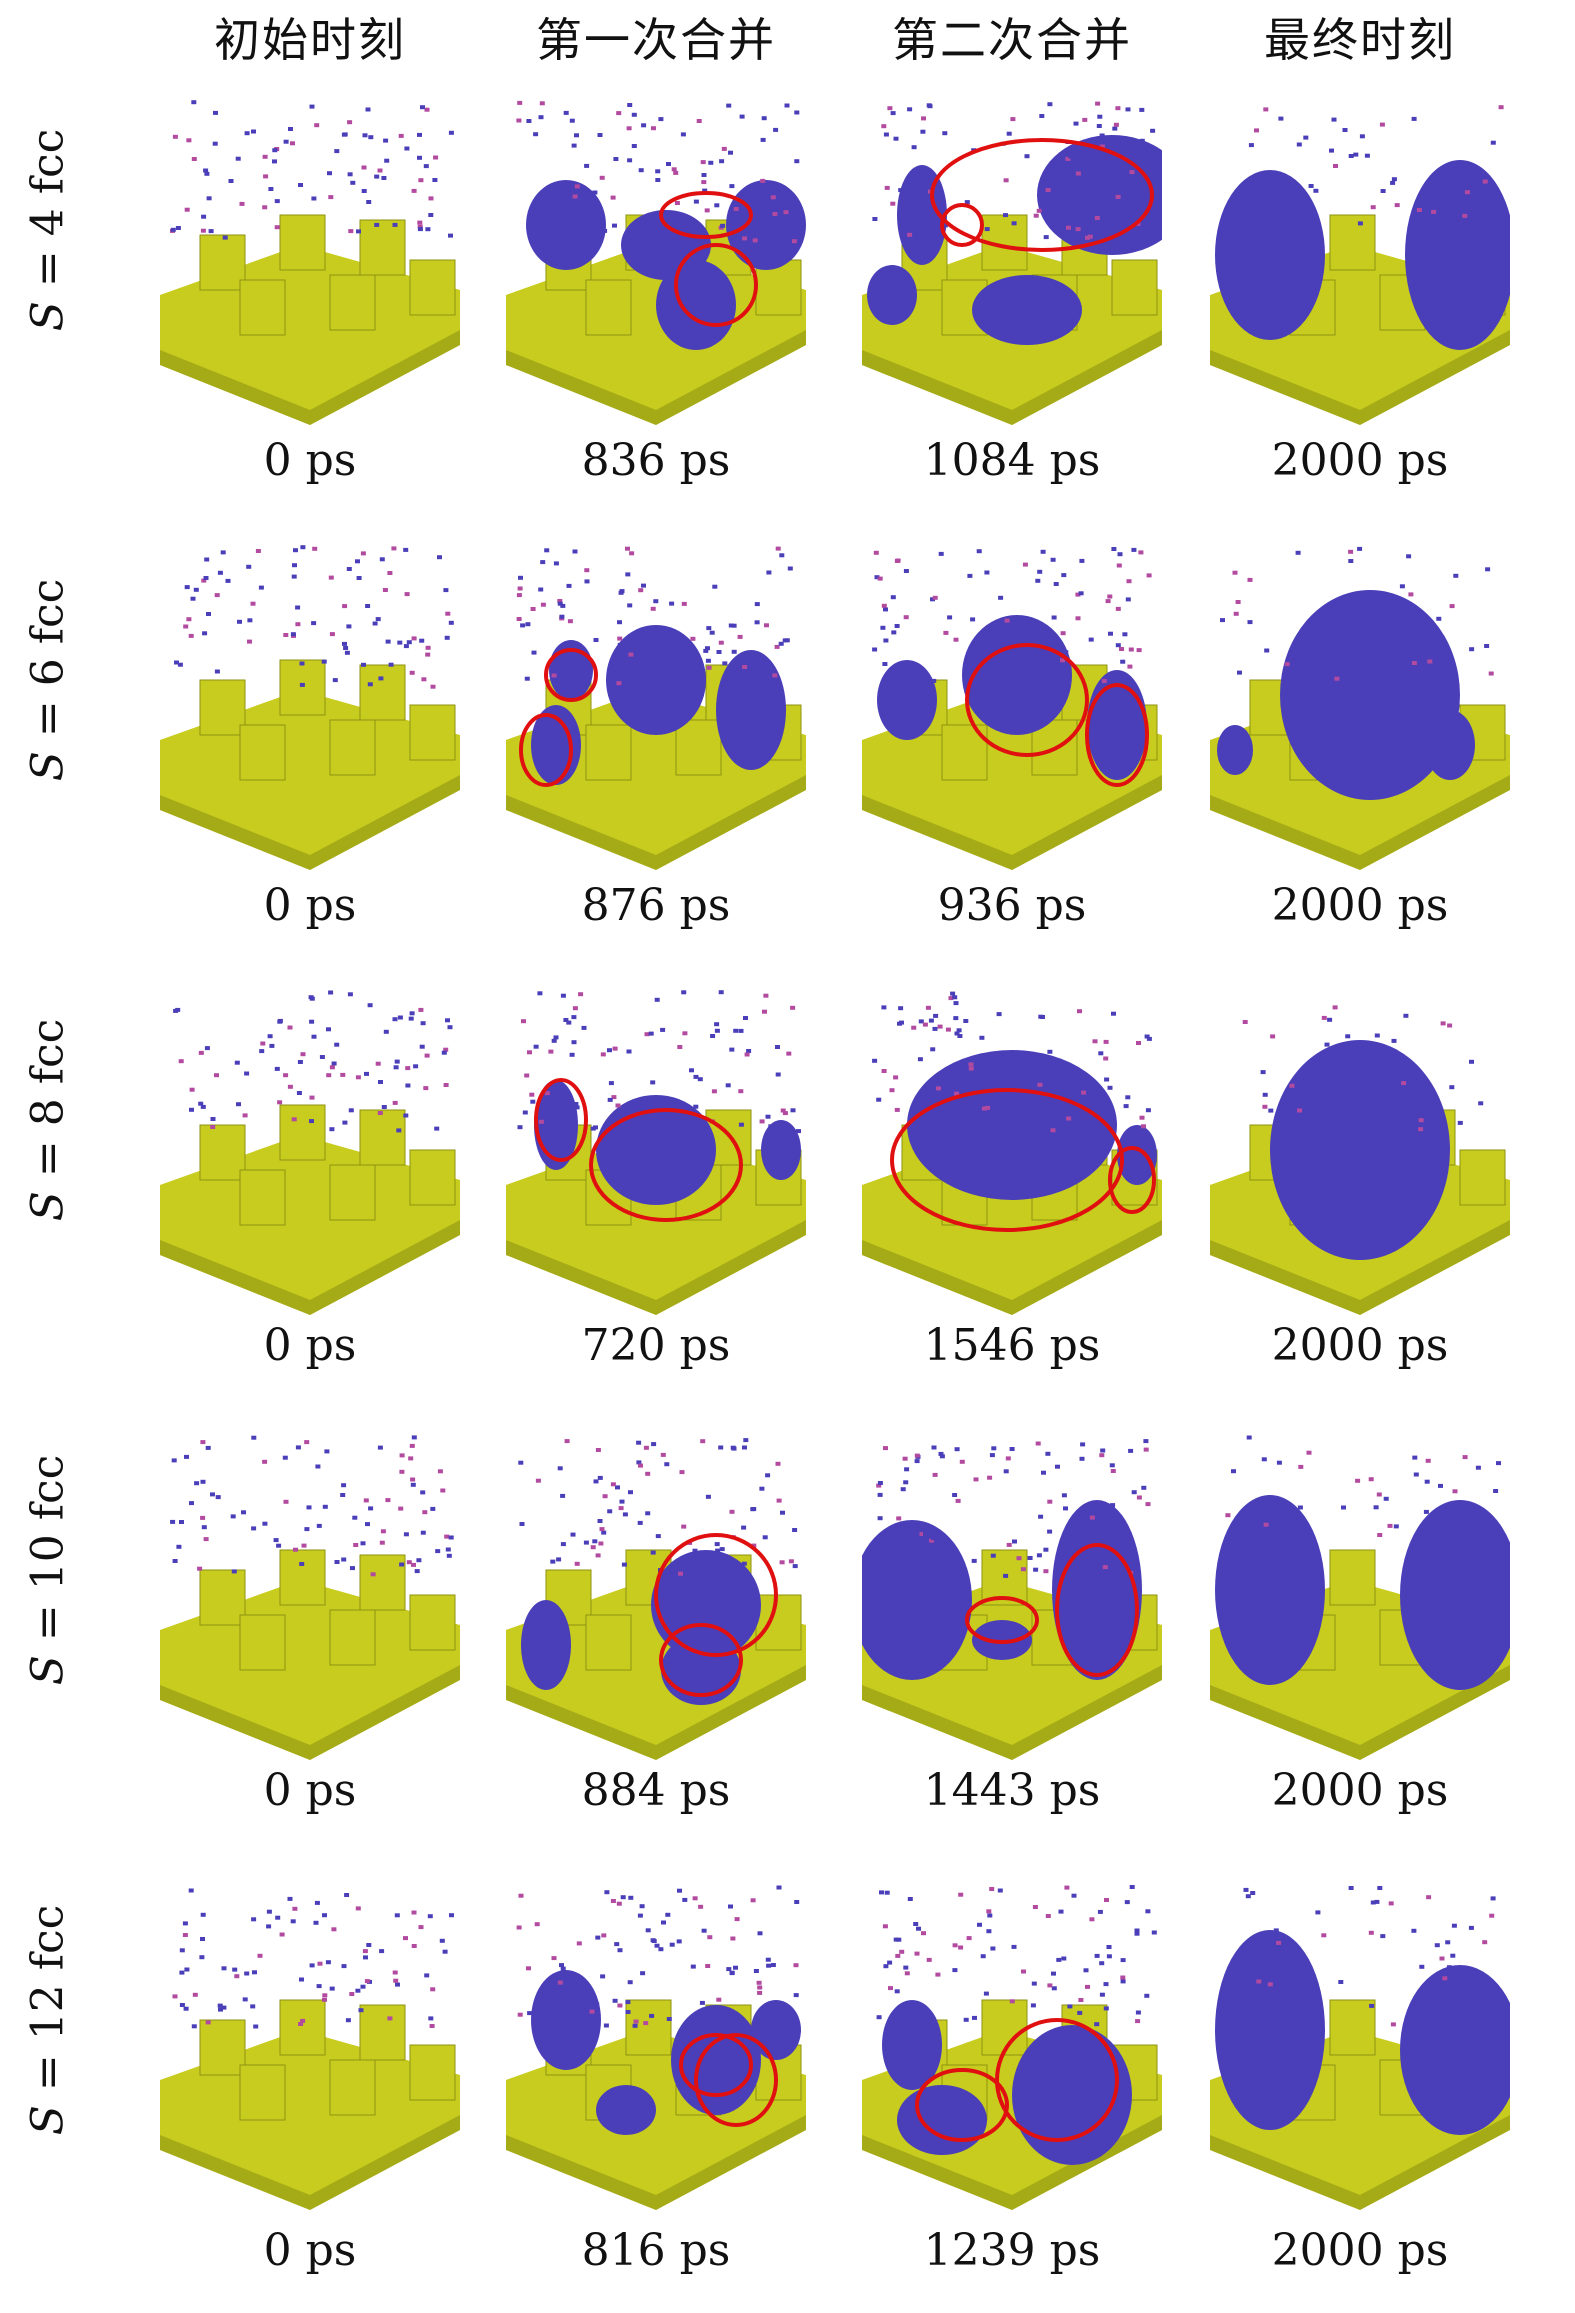 The width and height of the screenshot is (1575, 2313). I want to click on atom-cluster, so click(1235, 750).